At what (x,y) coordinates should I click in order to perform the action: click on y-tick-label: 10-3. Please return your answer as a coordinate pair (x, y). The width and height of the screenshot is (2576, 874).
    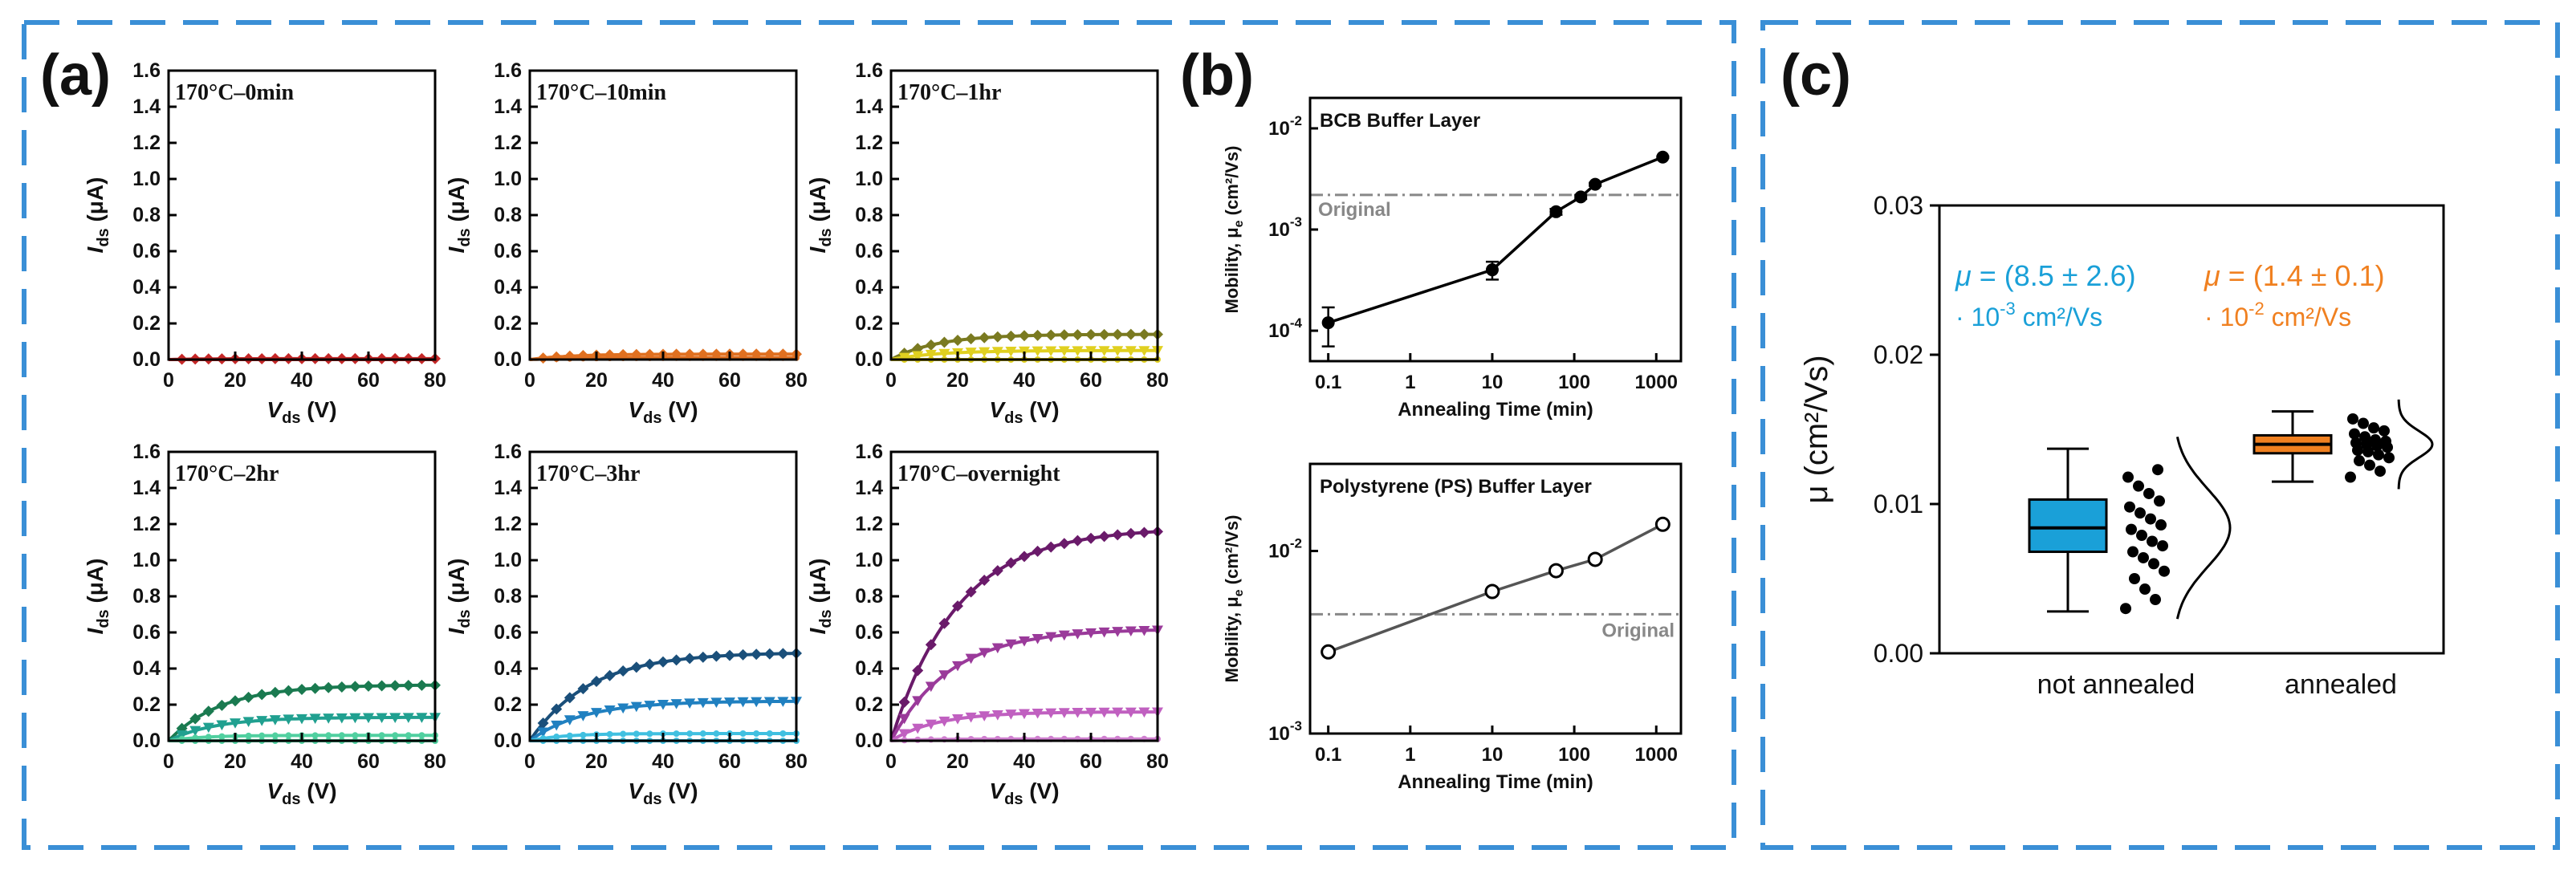
    Looking at the image, I should click on (1285, 732).